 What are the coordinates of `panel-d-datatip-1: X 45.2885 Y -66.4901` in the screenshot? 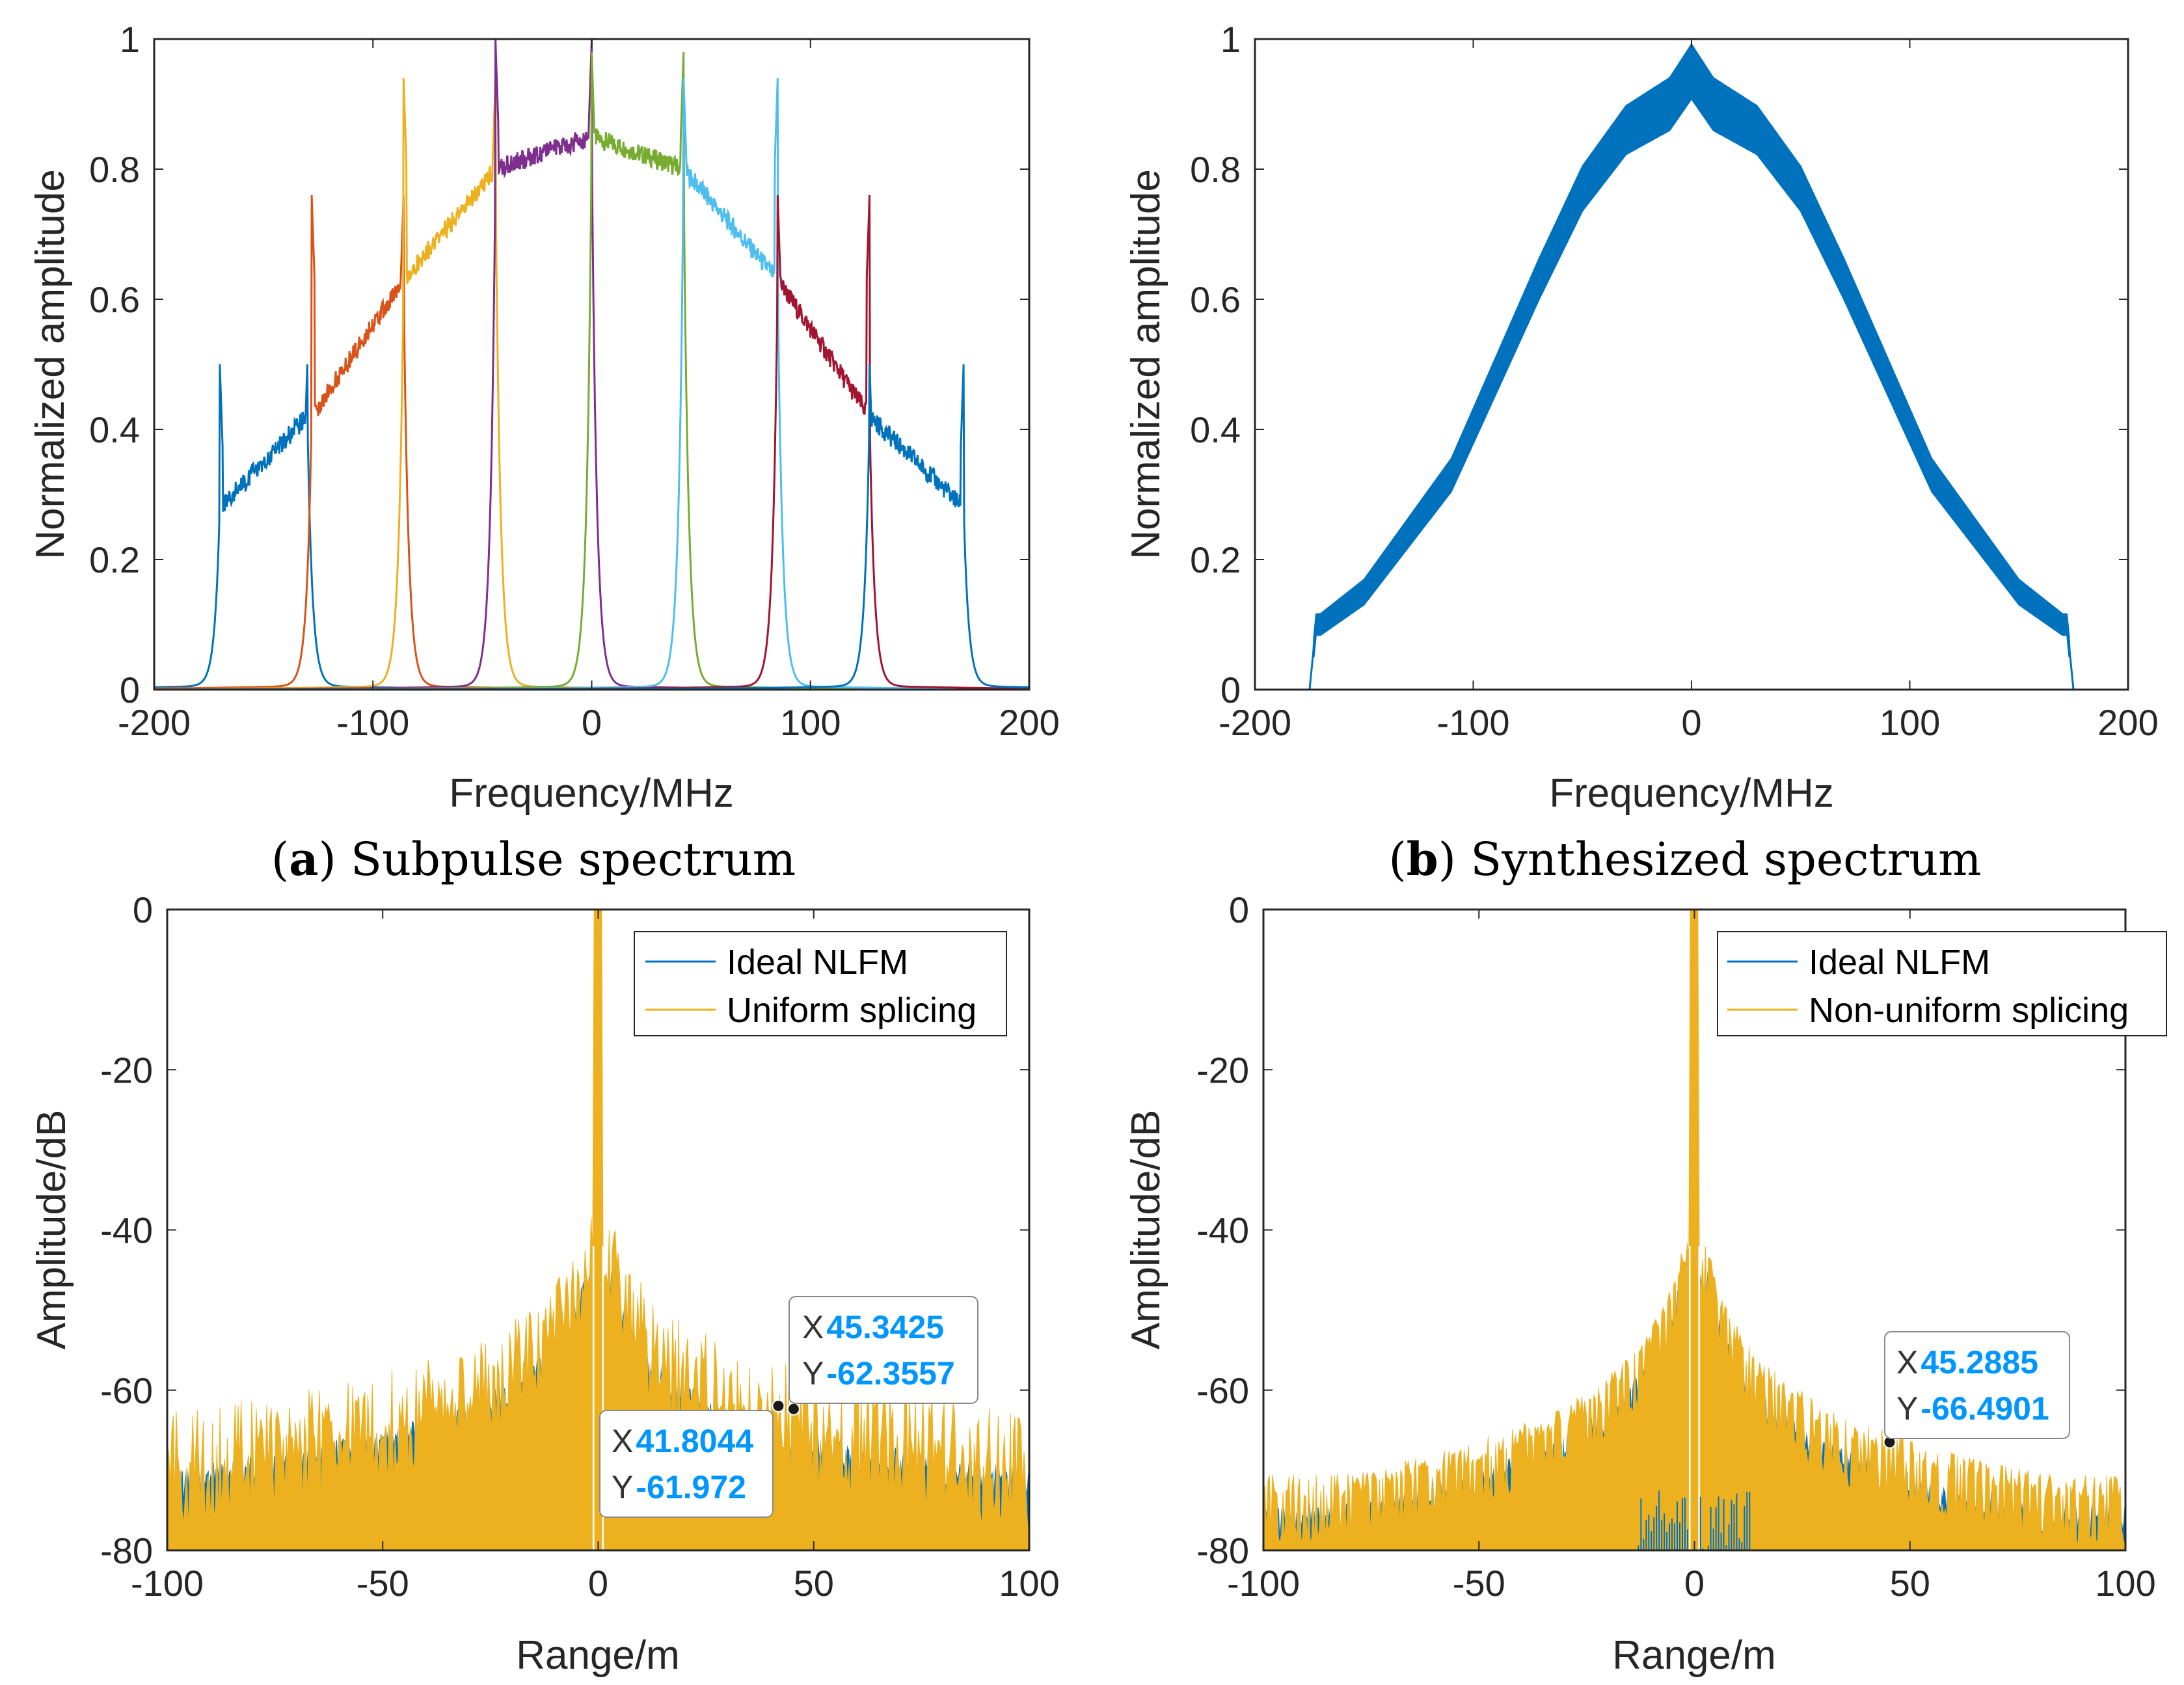 It's located at (1977, 1385).